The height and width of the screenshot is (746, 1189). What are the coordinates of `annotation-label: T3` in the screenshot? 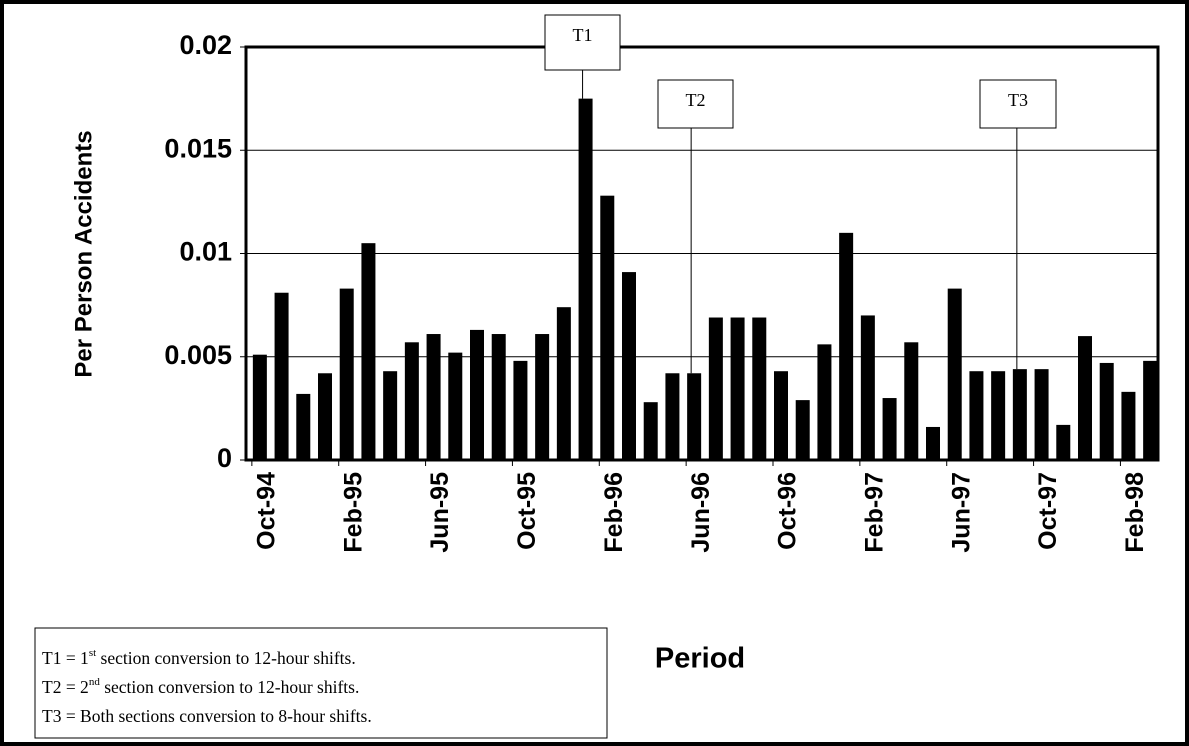 It's located at (1018, 100).